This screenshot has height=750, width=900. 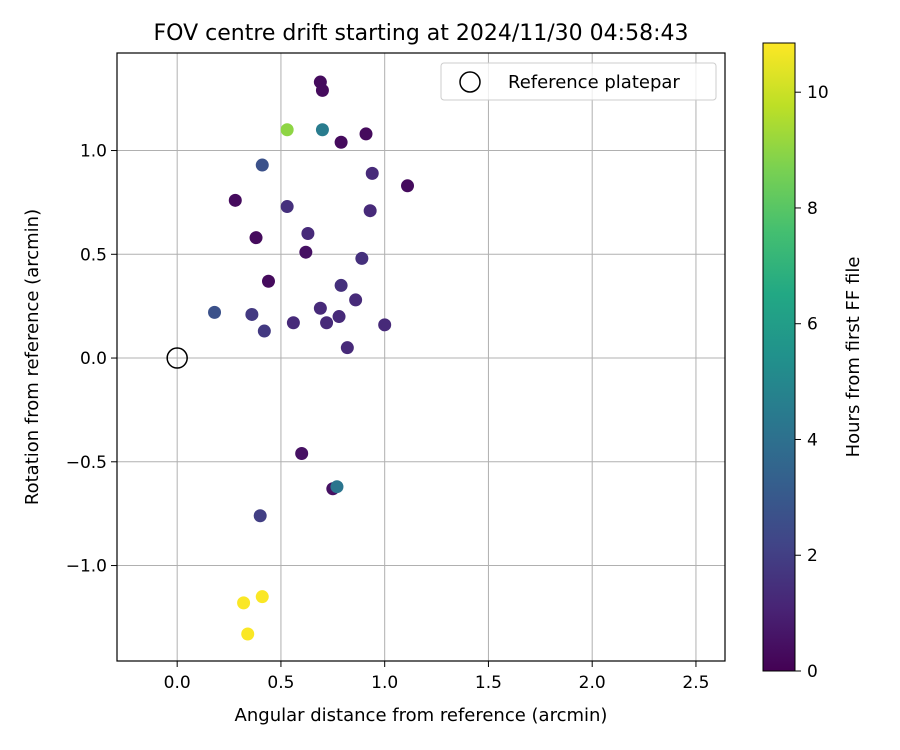 I want to click on colorbar-tick-label: 8, so click(x=812, y=209).